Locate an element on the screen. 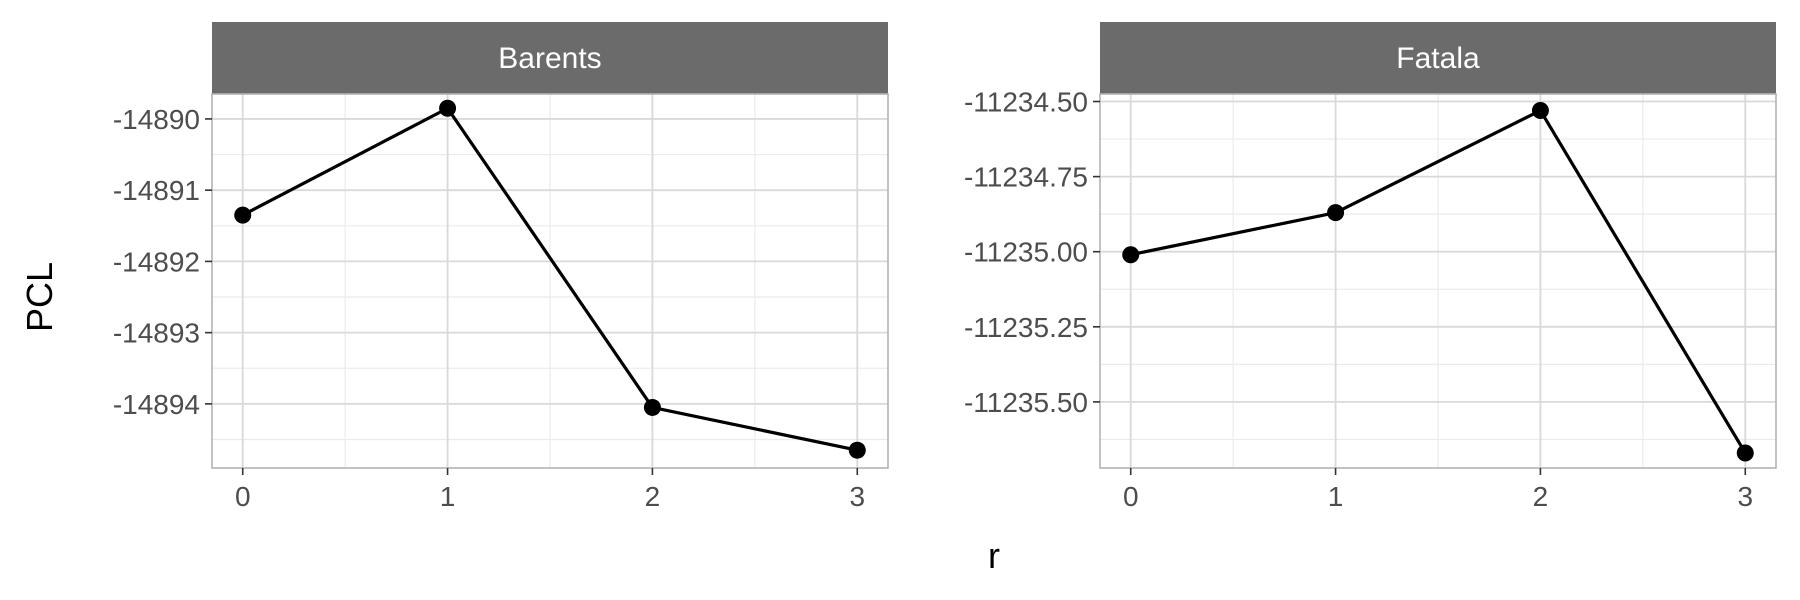 This screenshot has height=600, width=1800. facet-strip-label: Barents is located at coordinates (549, 58).